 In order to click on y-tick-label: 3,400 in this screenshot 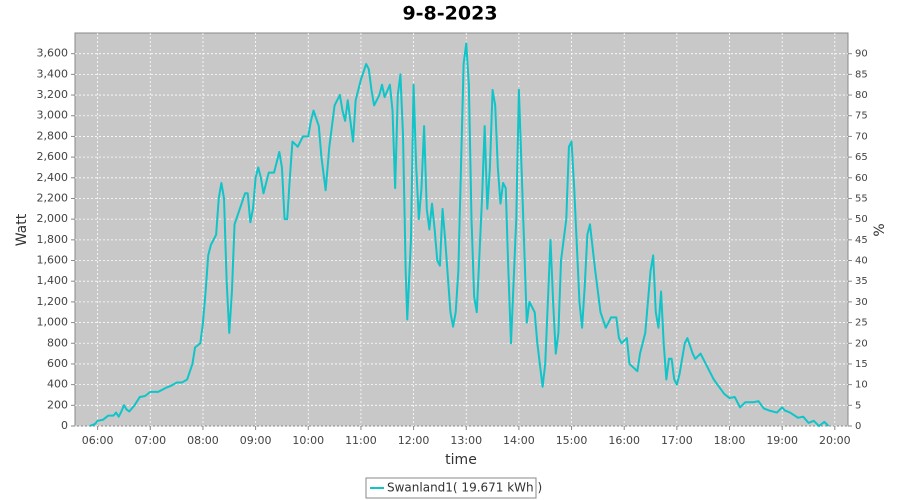, I will do `click(53, 73)`.